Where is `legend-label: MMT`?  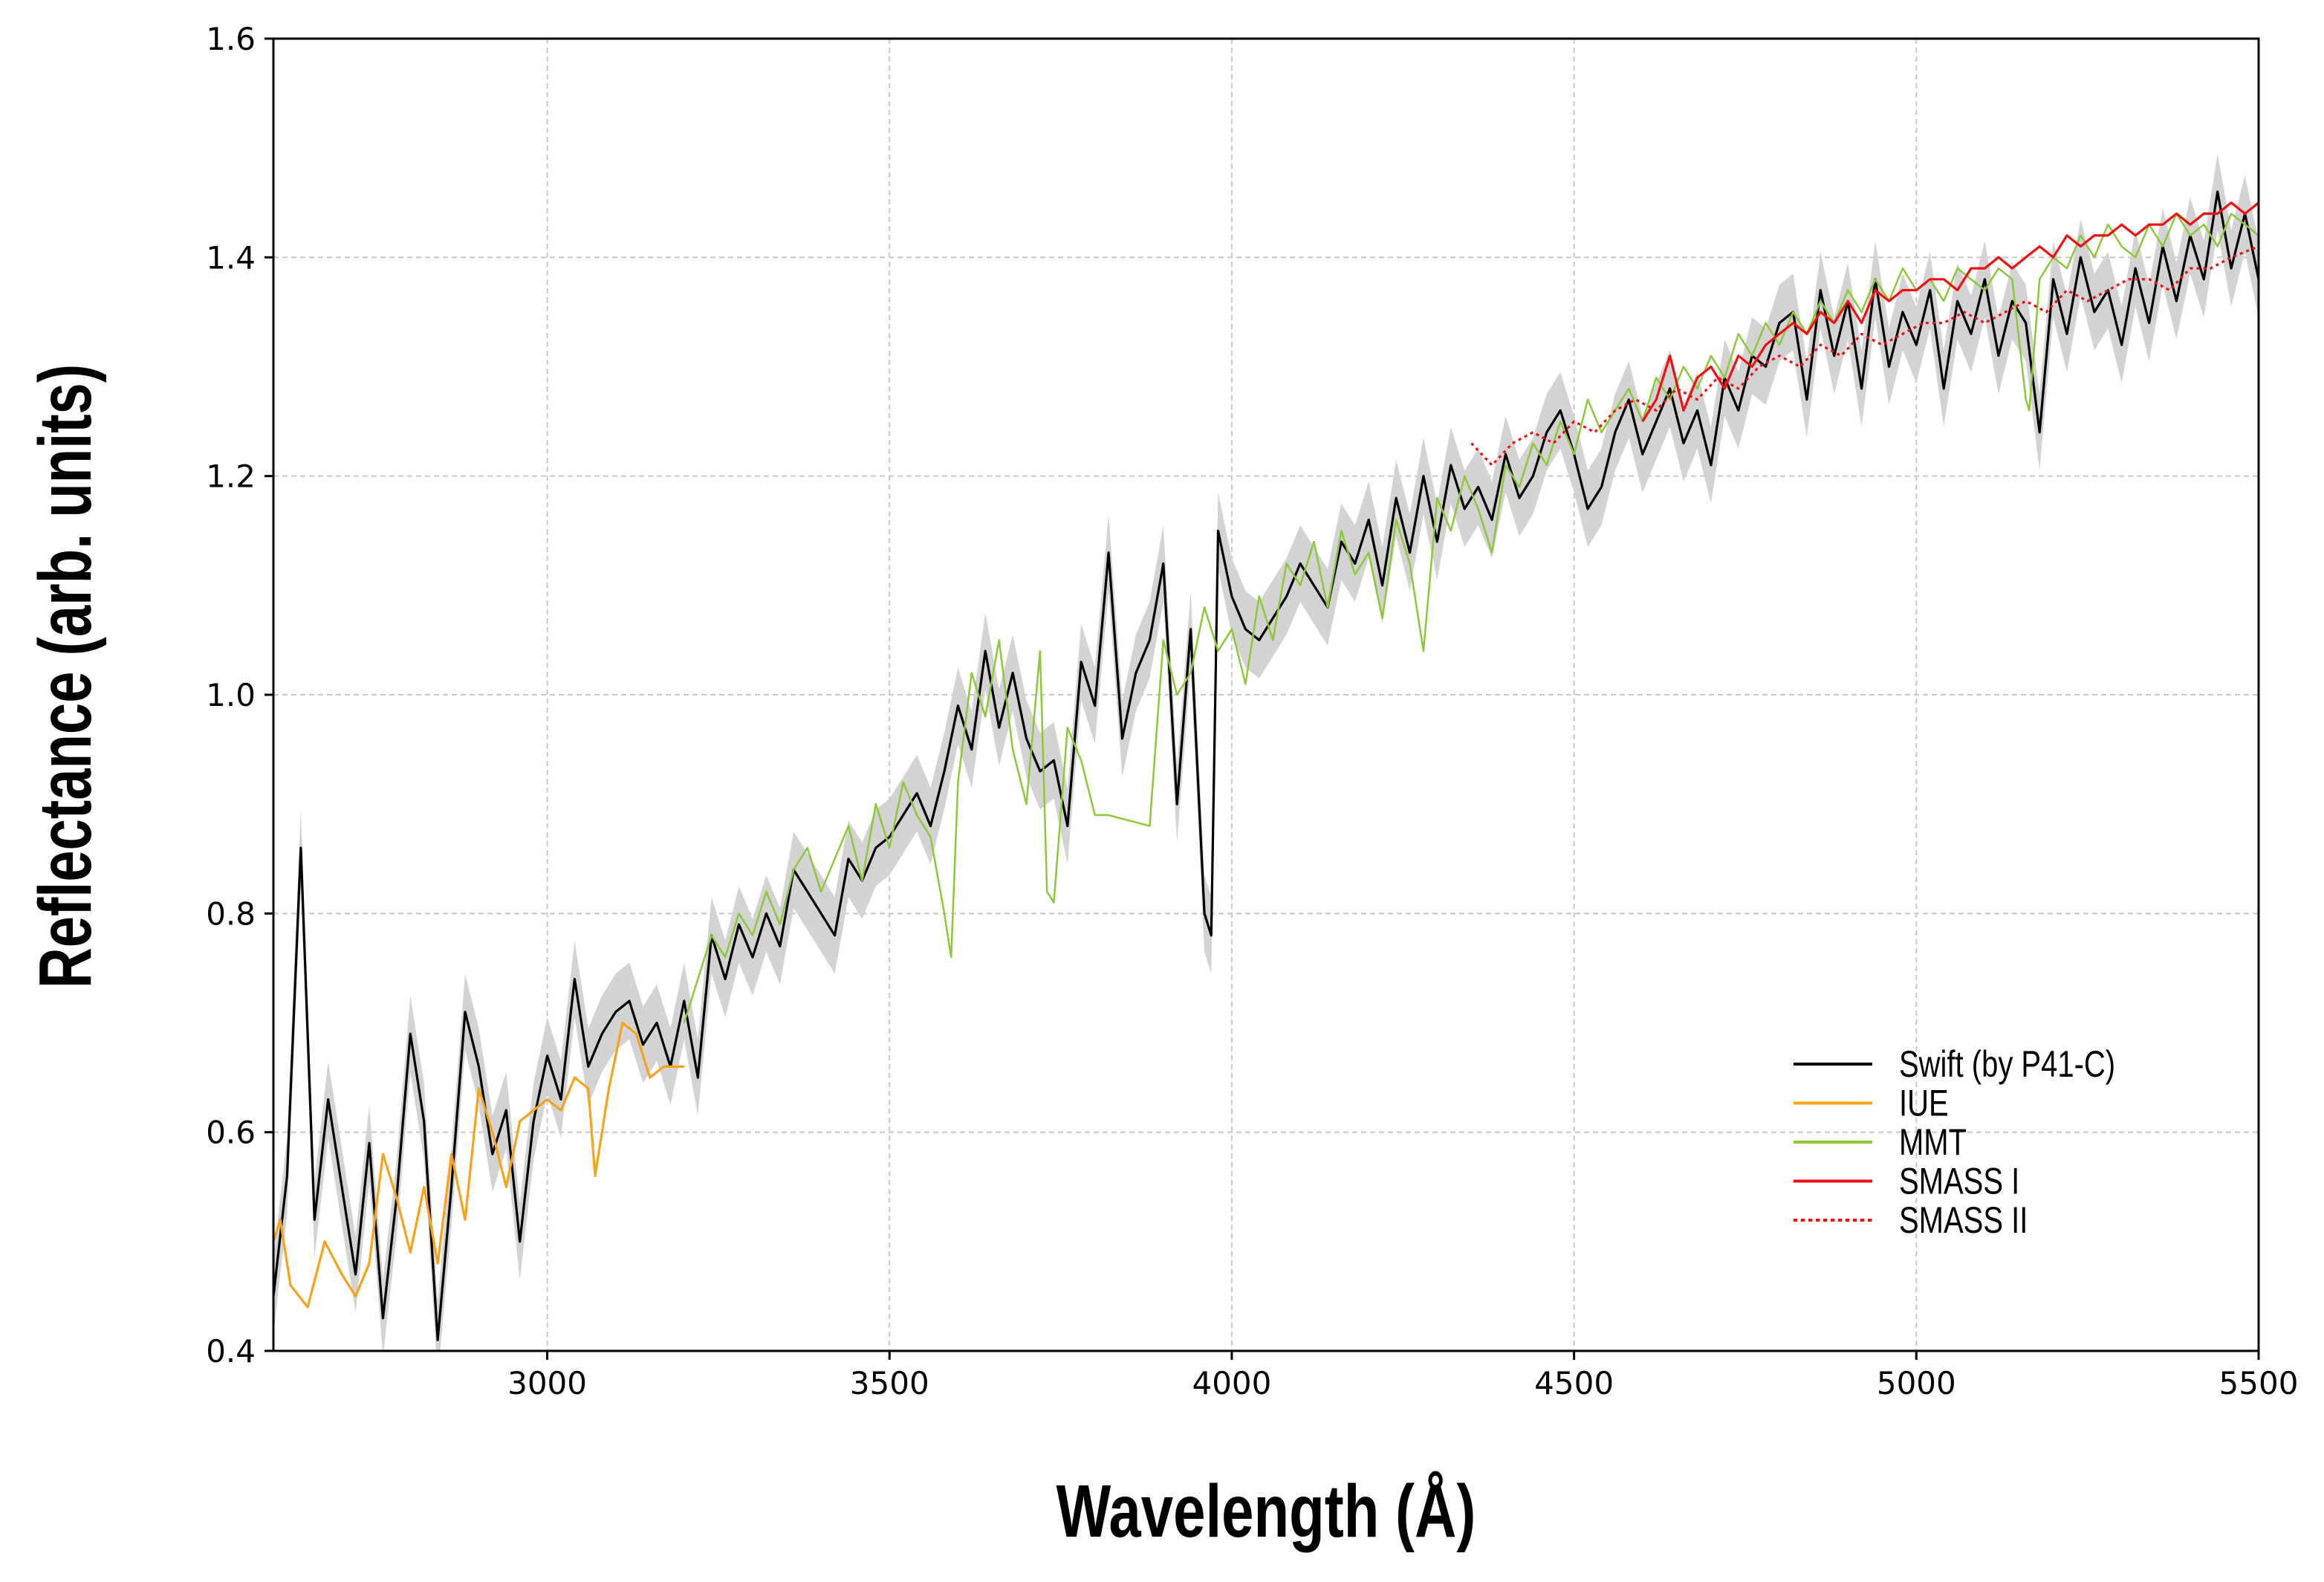
legend-label: MMT is located at coordinates (1933, 1142).